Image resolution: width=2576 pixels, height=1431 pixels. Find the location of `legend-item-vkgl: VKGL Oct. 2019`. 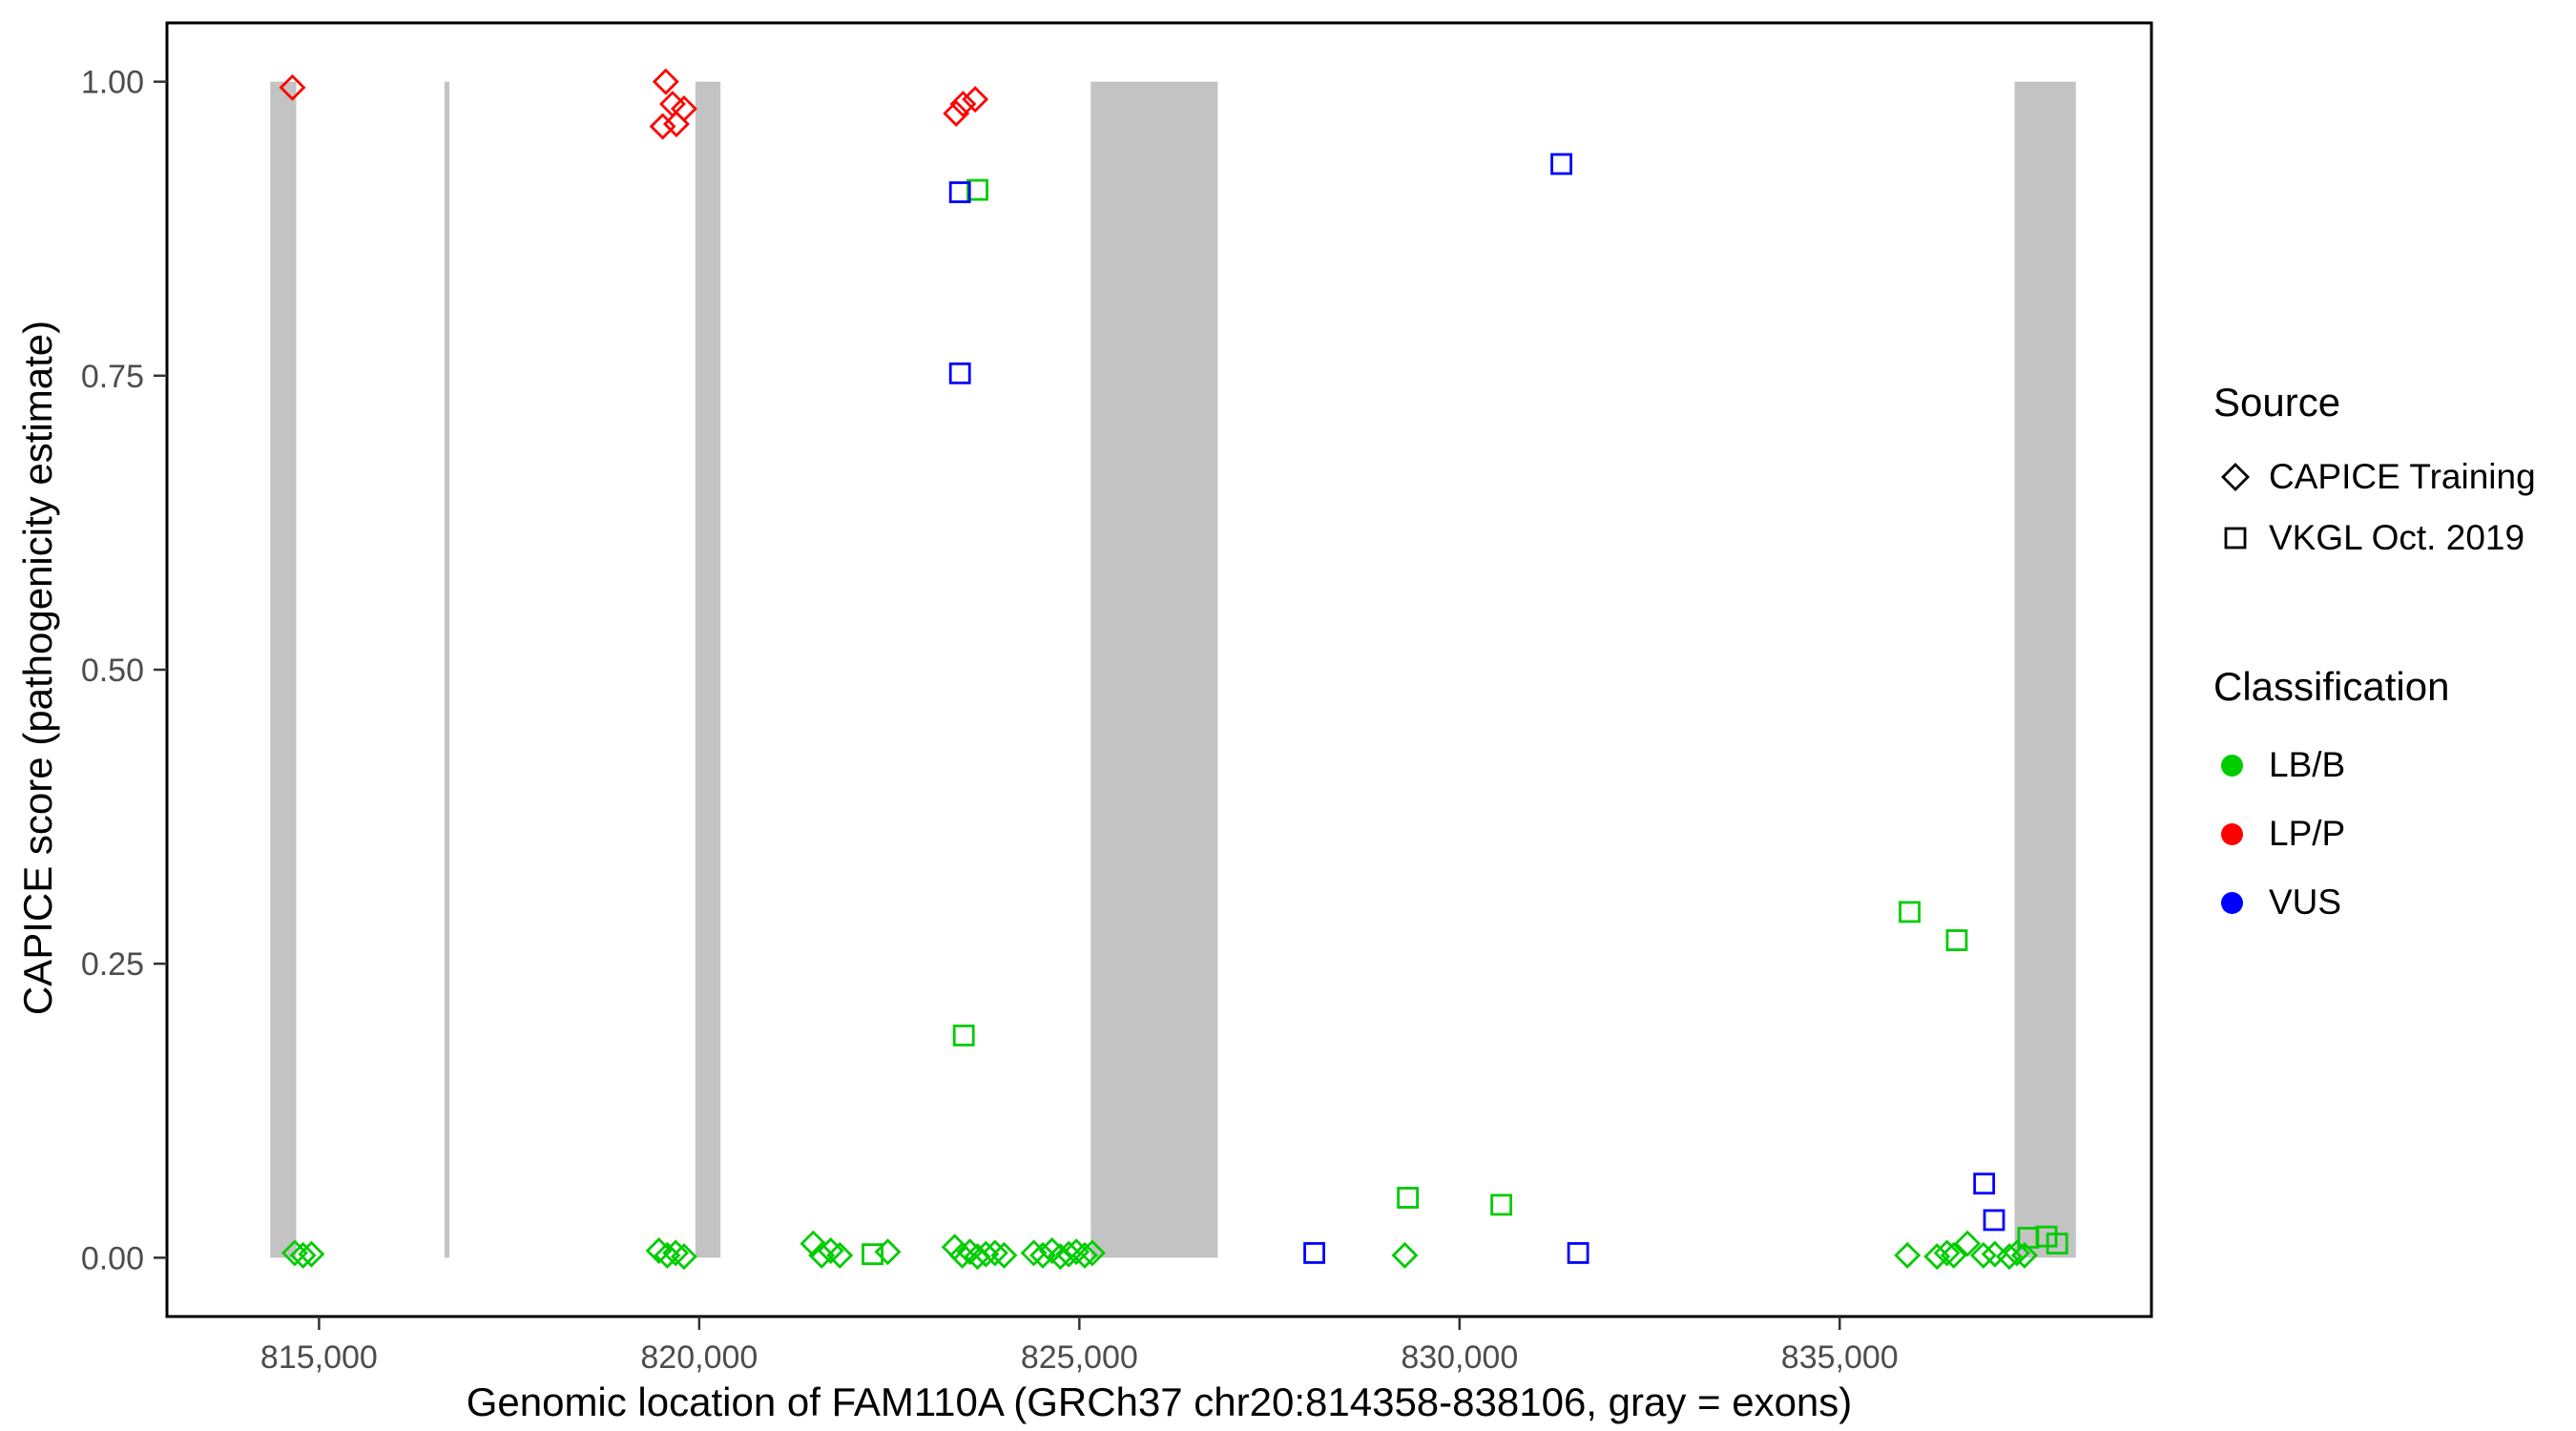

legend-item-vkgl: VKGL Oct. 2019 is located at coordinates (2374, 538).